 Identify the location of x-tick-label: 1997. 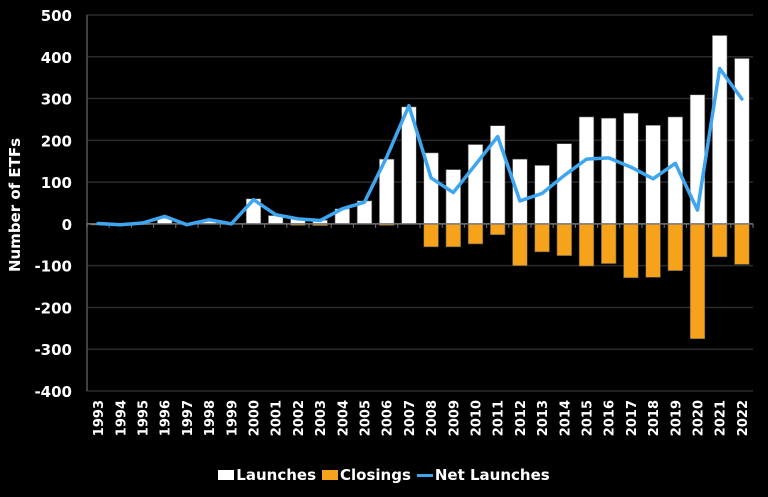
(188, 418).